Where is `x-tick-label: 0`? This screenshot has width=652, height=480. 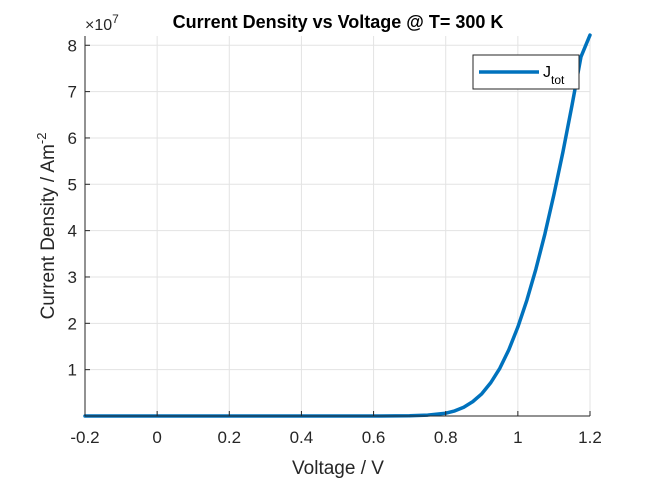
x-tick-label: 0 is located at coordinates (156, 437).